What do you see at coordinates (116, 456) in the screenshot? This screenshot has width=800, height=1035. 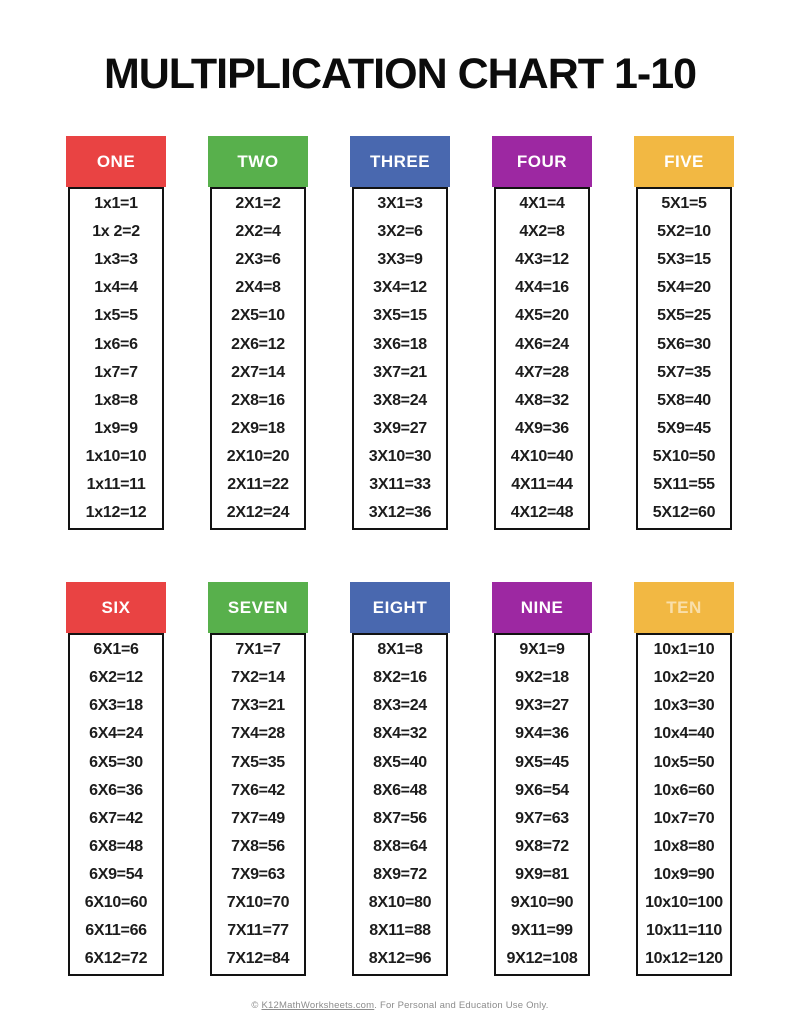 I see `fact-cell: 1x10=10` at bounding box center [116, 456].